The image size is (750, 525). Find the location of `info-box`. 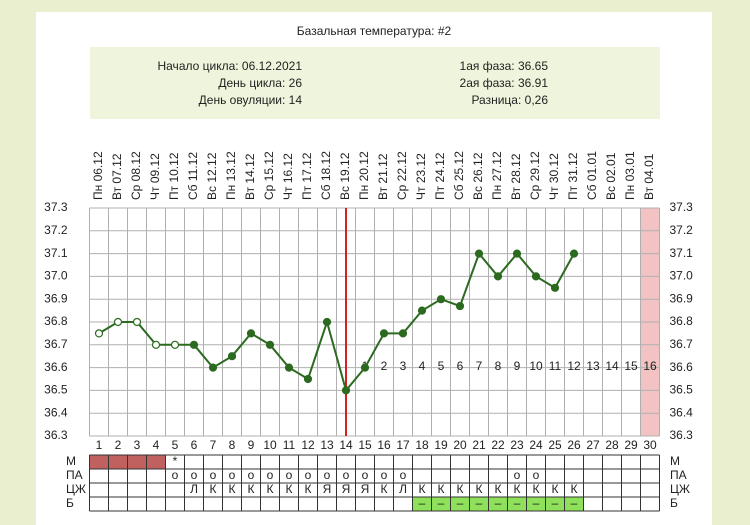

info-box is located at coordinates (375, 83).